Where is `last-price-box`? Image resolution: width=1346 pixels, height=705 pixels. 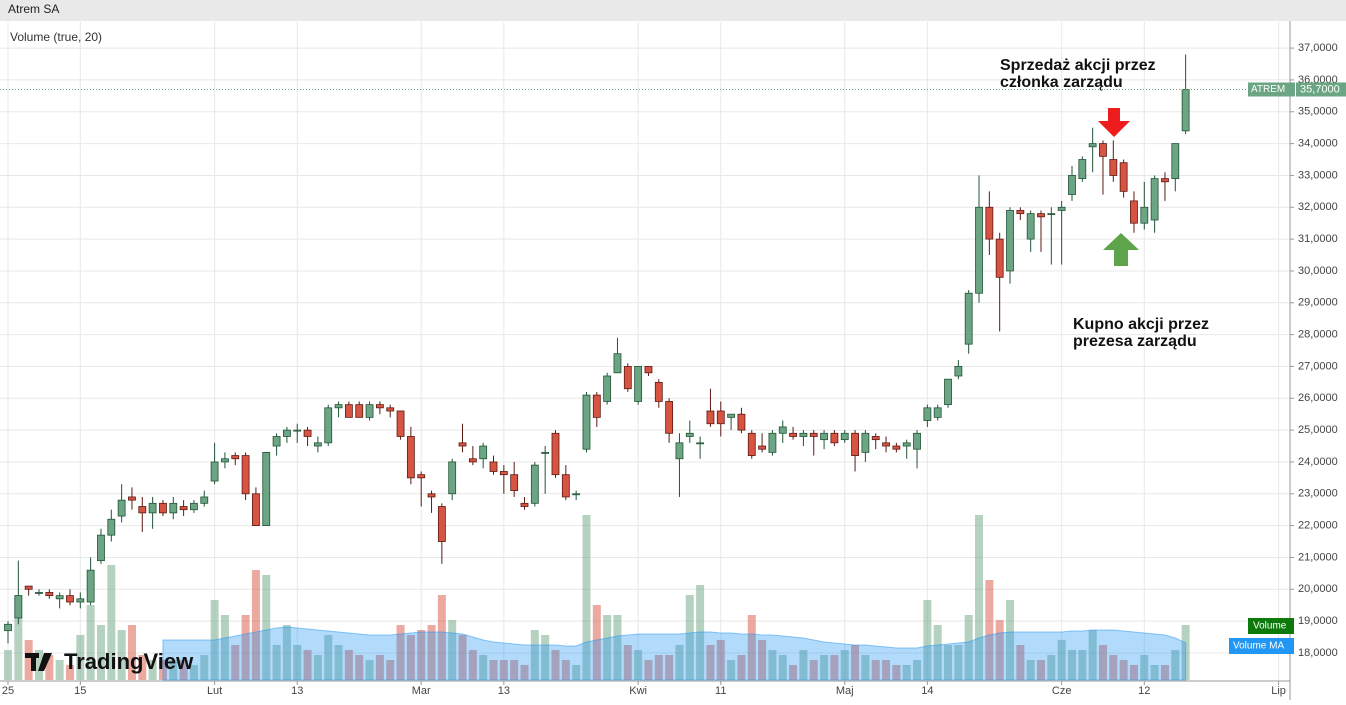
last-price-box is located at coordinates (1321, 89).